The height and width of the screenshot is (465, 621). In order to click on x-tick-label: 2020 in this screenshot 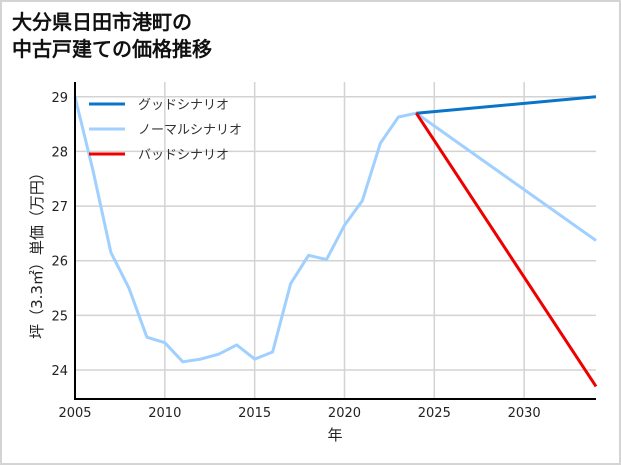, I will do `click(344, 413)`.